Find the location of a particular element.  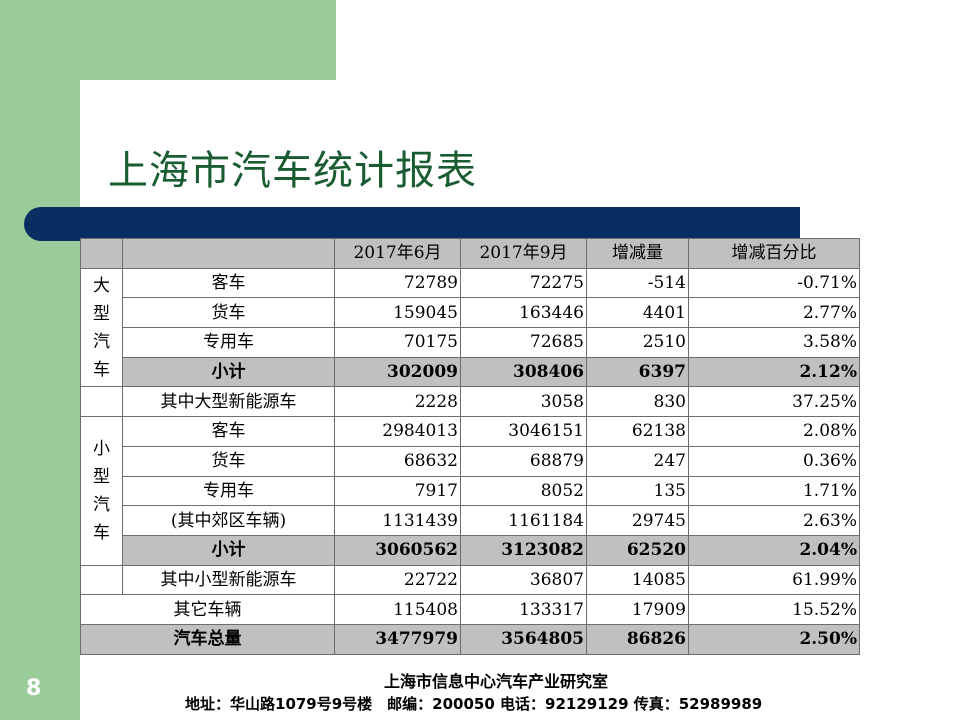

jun-value: 3060562 is located at coordinates (397, 550).